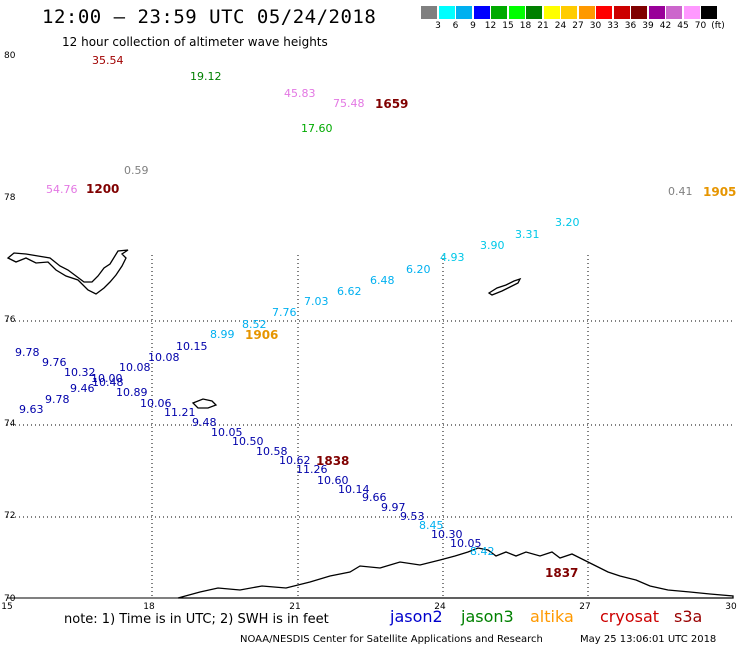 The width and height of the screenshot is (740, 650). What do you see at coordinates (374, 497) in the screenshot?
I see `wave-height-label: 9.66` at bounding box center [374, 497].